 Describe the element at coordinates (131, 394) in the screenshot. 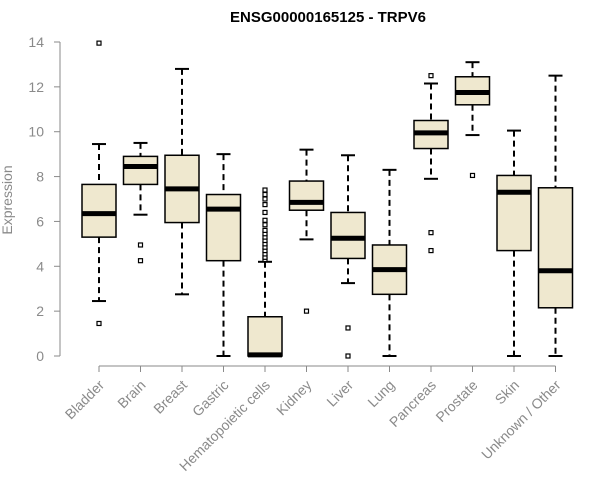

I see `x-tick-label: Brain` at that location.